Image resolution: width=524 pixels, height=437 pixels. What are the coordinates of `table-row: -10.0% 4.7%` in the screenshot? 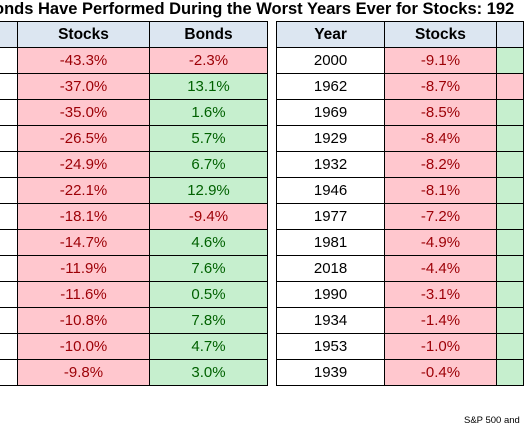 It's located at (134, 346).